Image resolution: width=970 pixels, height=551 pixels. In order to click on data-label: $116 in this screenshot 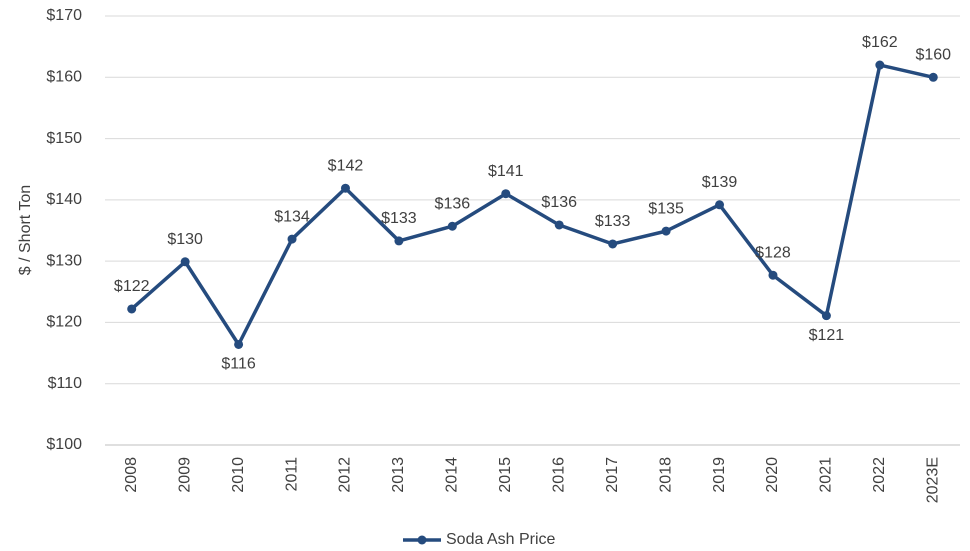, I will do `click(238, 364)`.